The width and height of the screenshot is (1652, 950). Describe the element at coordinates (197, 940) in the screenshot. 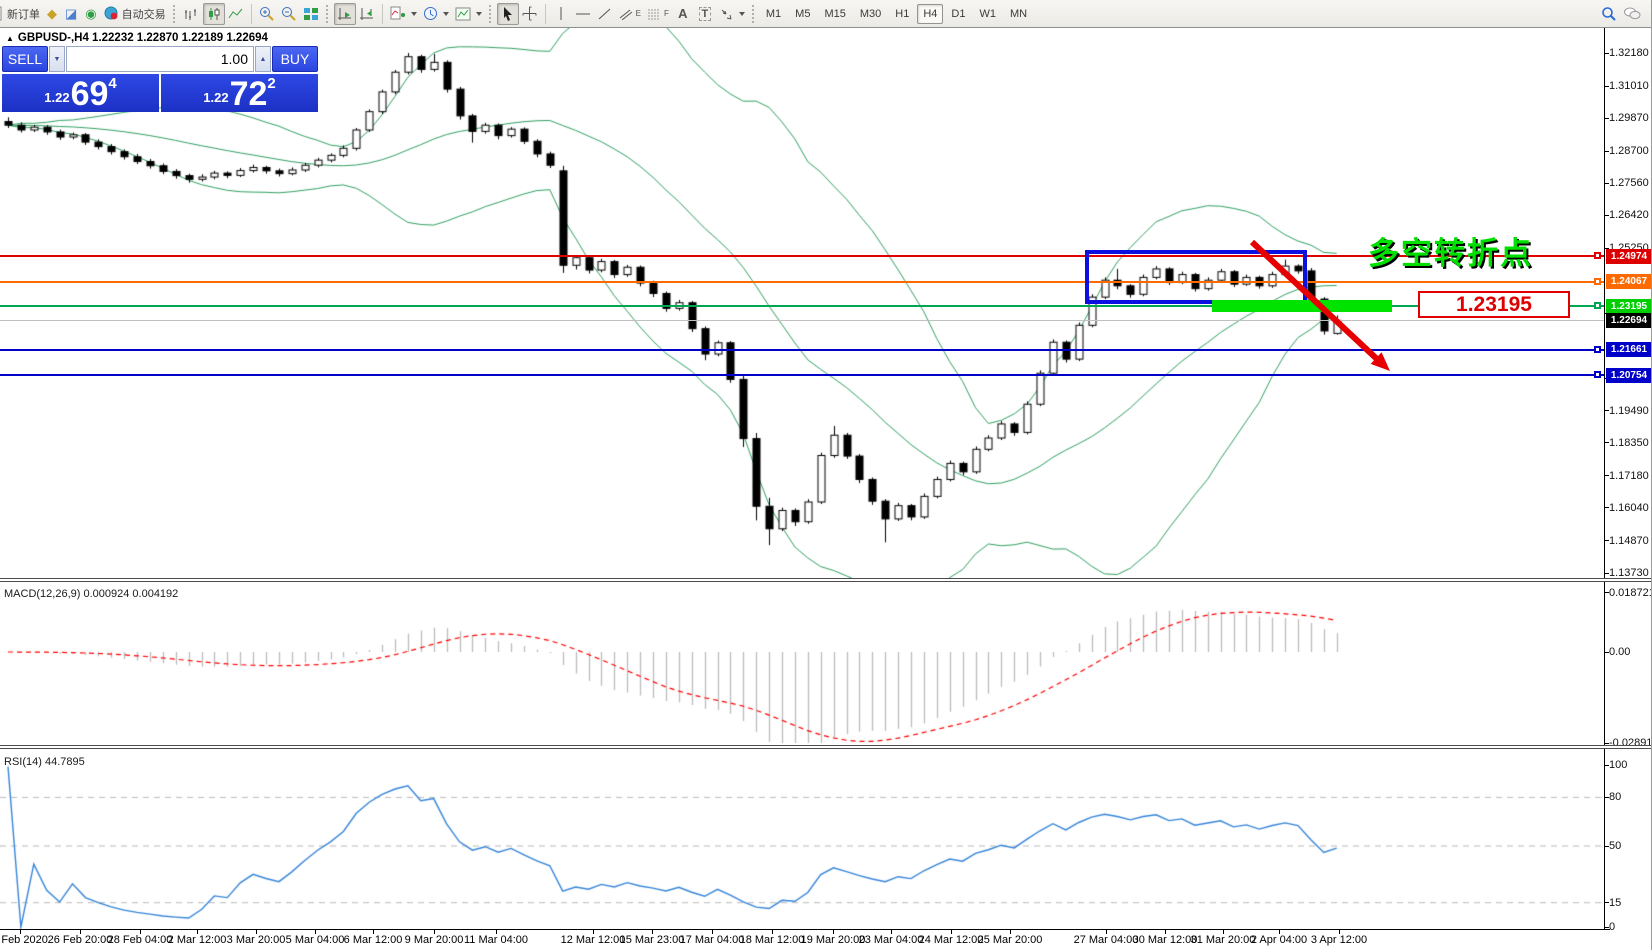

I see `time-axis-label: 2 Mar 12:00` at that location.